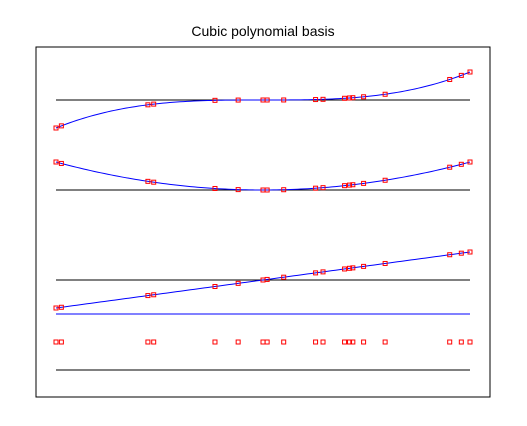  I want to click on chart-title: Cubic polynomial basis, so click(262, 31).